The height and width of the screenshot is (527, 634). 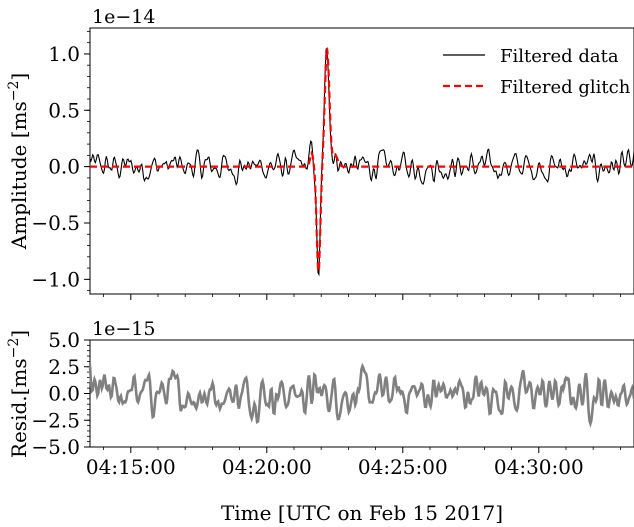 What do you see at coordinates (362, 513) in the screenshot?
I see `x-axis-label: Time [UTC on Feb 15 2017]` at bounding box center [362, 513].